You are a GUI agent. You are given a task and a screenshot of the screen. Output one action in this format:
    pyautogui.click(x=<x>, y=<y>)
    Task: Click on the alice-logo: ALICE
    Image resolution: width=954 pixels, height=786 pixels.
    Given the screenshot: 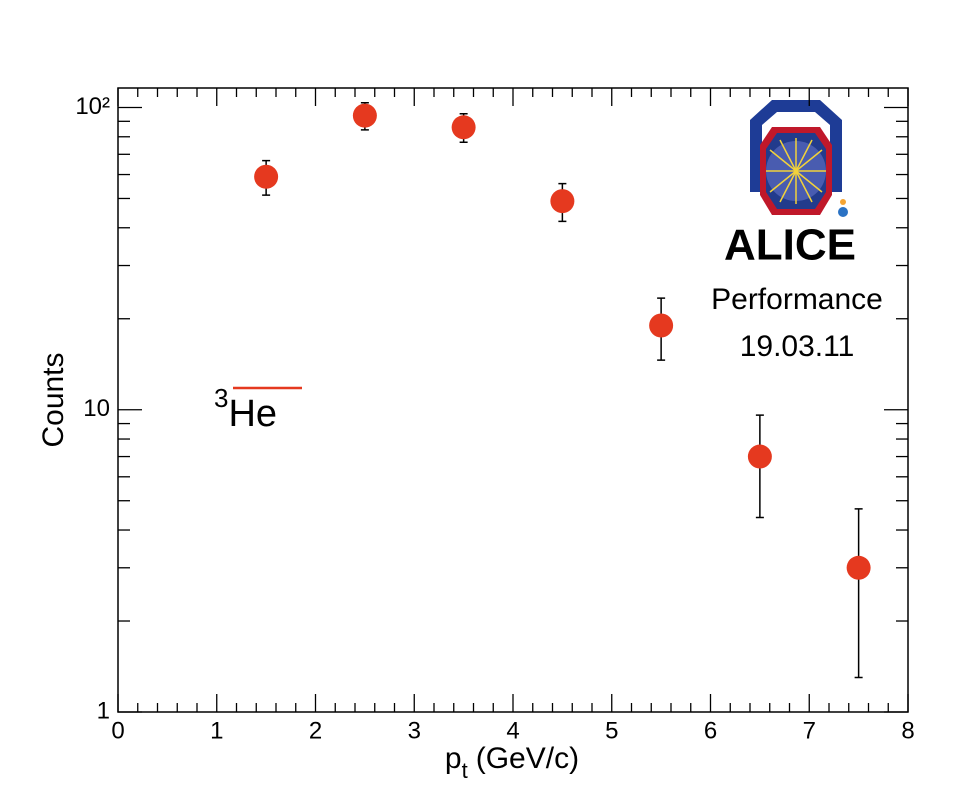 What is the action you would take?
    pyautogui.click(x=790, y=185)
    